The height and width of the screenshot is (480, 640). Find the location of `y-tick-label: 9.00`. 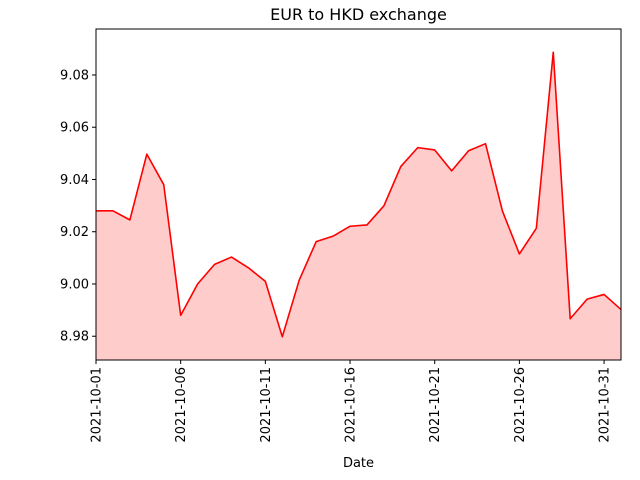

y-tick-label: 9.00 is located at coordinates (74, 284).